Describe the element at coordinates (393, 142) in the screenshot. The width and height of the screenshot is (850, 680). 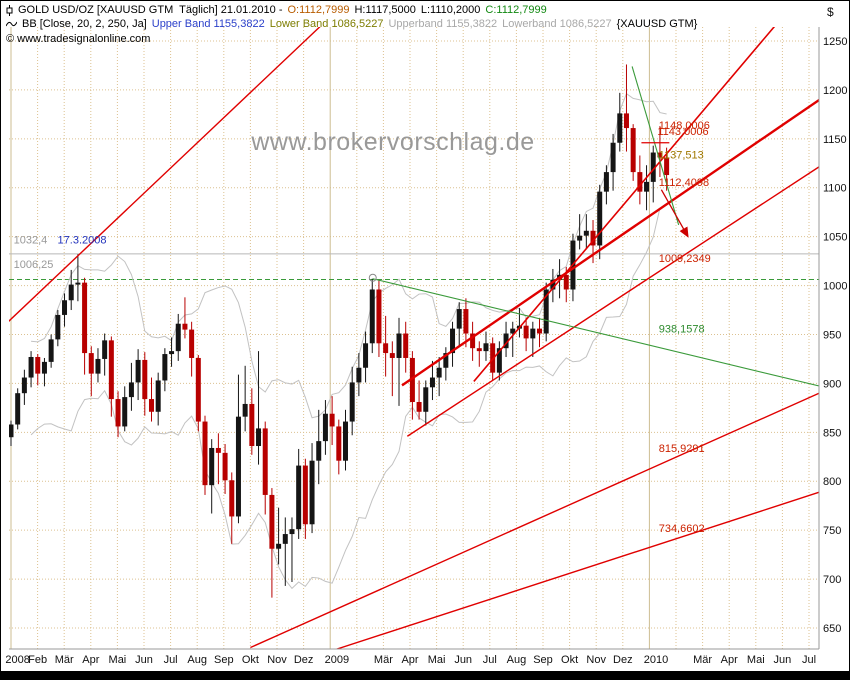
I see `watermark: www.brokervorschlag.de` at that location.